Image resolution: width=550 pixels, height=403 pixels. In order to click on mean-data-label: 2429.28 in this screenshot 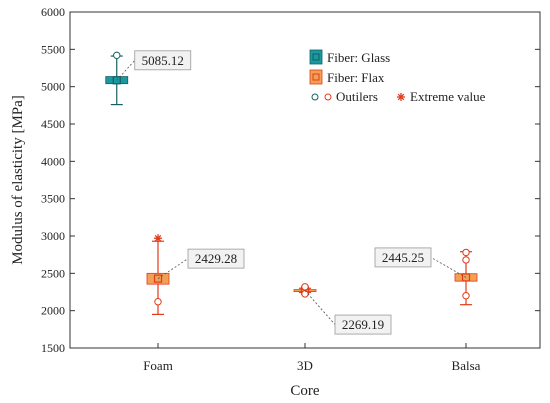, I will do `click(216, 258)`.